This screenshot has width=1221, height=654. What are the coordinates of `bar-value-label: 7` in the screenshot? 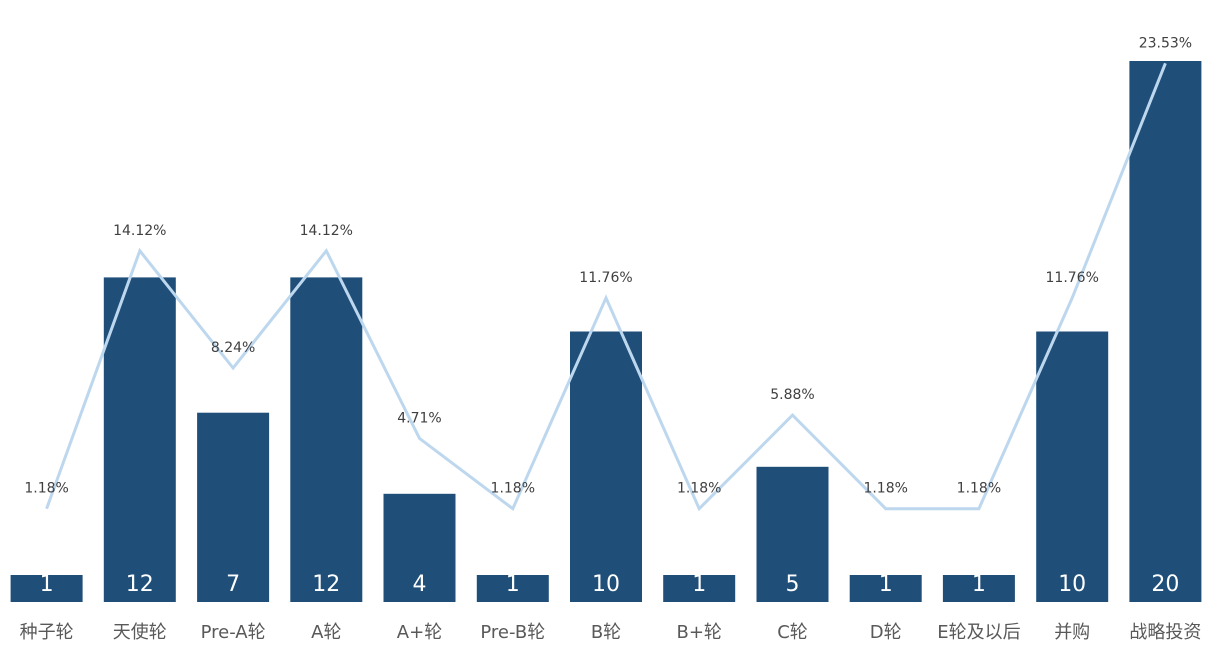 It's located at (233, 584).